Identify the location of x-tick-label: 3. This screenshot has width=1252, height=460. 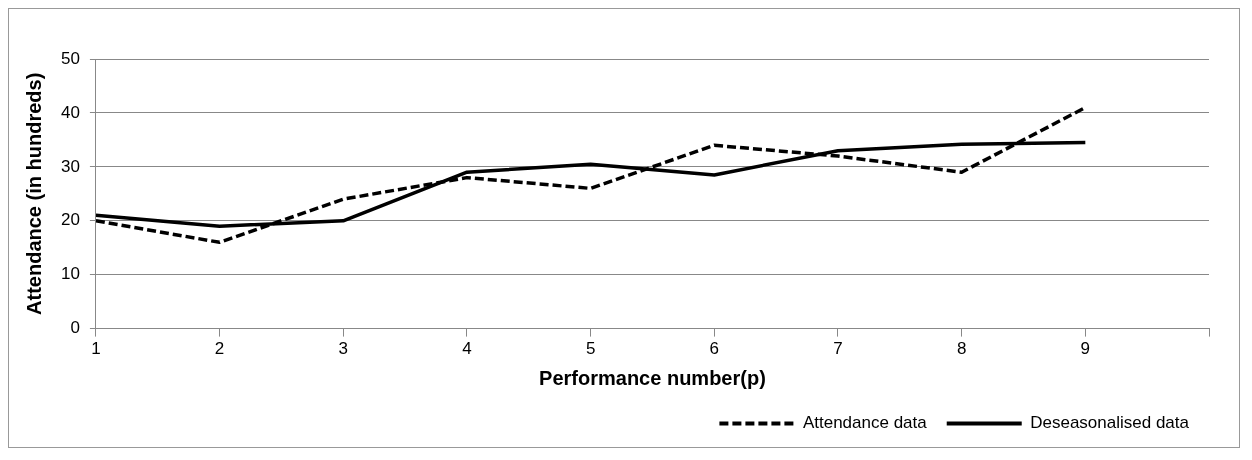
(343, 349).